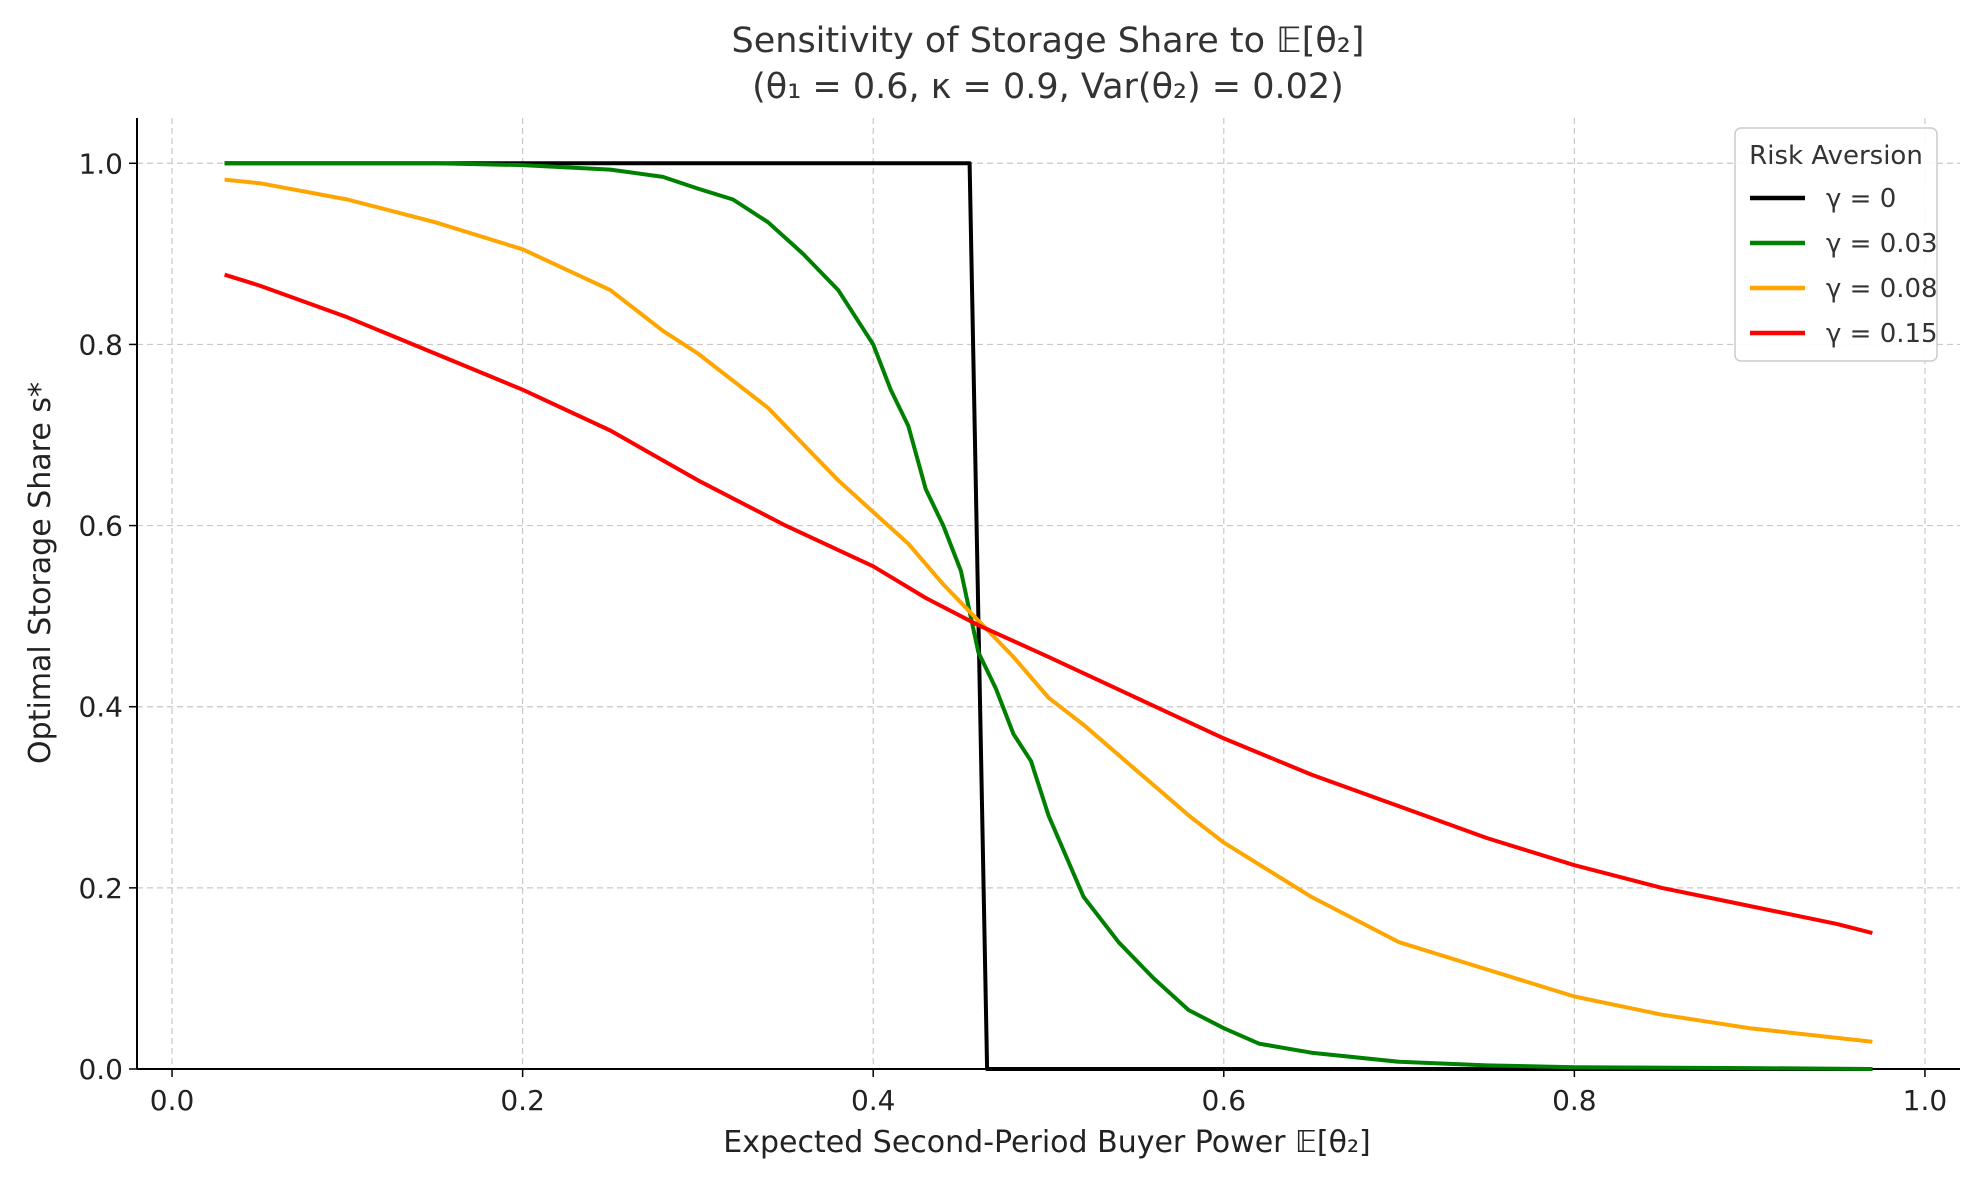 This screenshot has height=1180, width=1979. Describe the element at coordinates (1836, 156) in the screenshot. I see `legend-title: Risk Aversion` at that location.